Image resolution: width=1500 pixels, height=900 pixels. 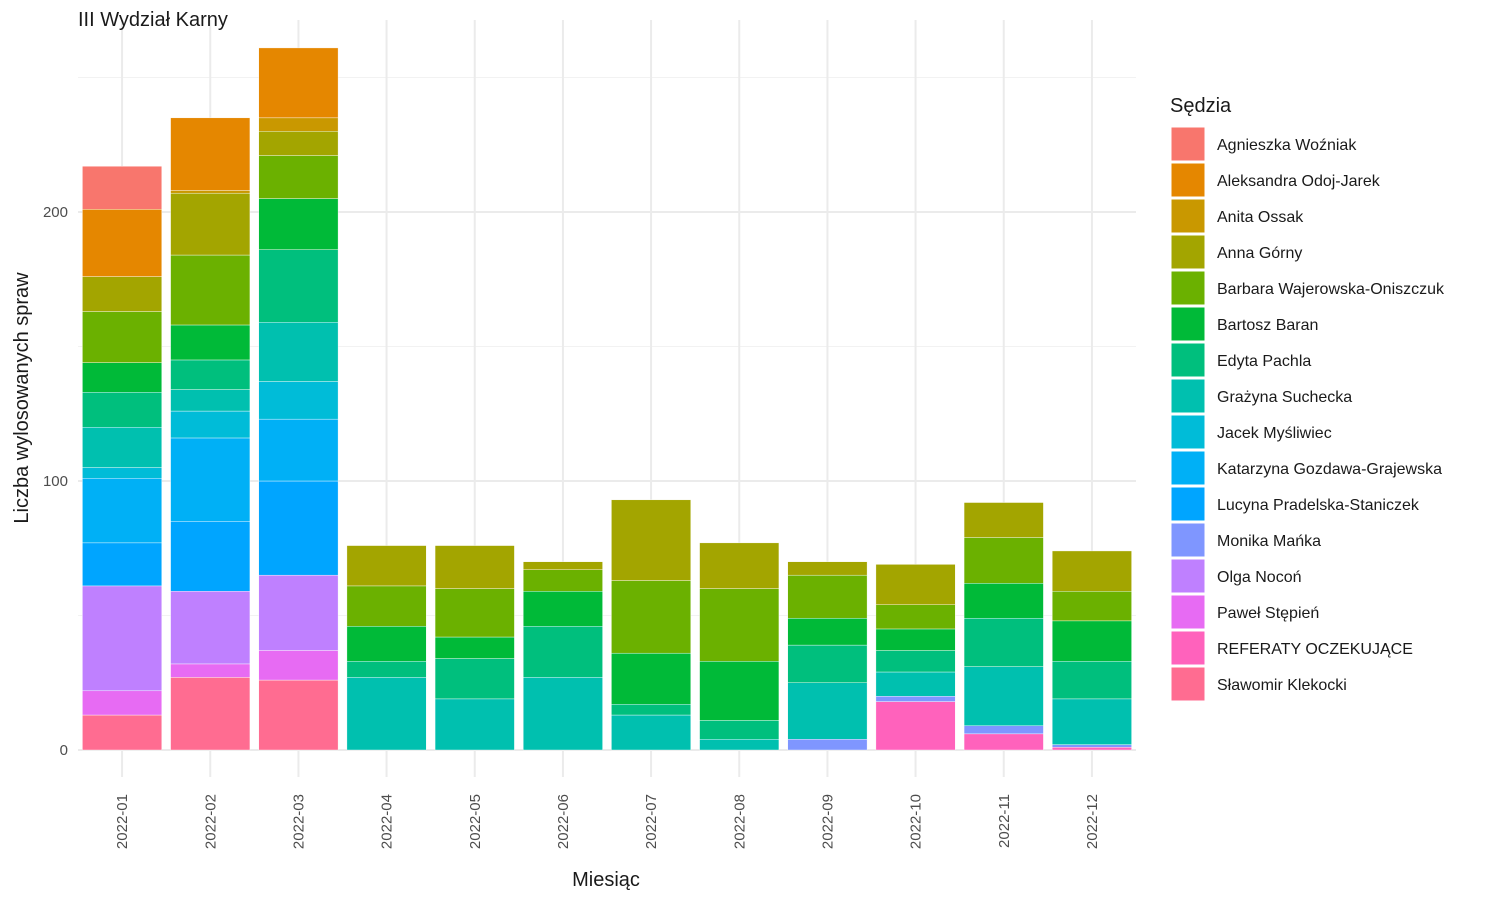 I want to click on bar-segment: Anita Ossak — 2022-02: 1, so click(x=210, y=192).